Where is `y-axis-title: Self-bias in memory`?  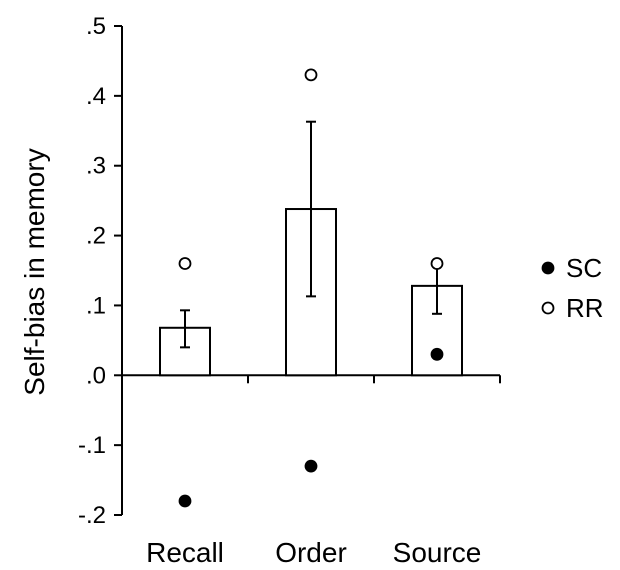
y-axis-title: Self-bias in memory is located at coordinates (34, 271).